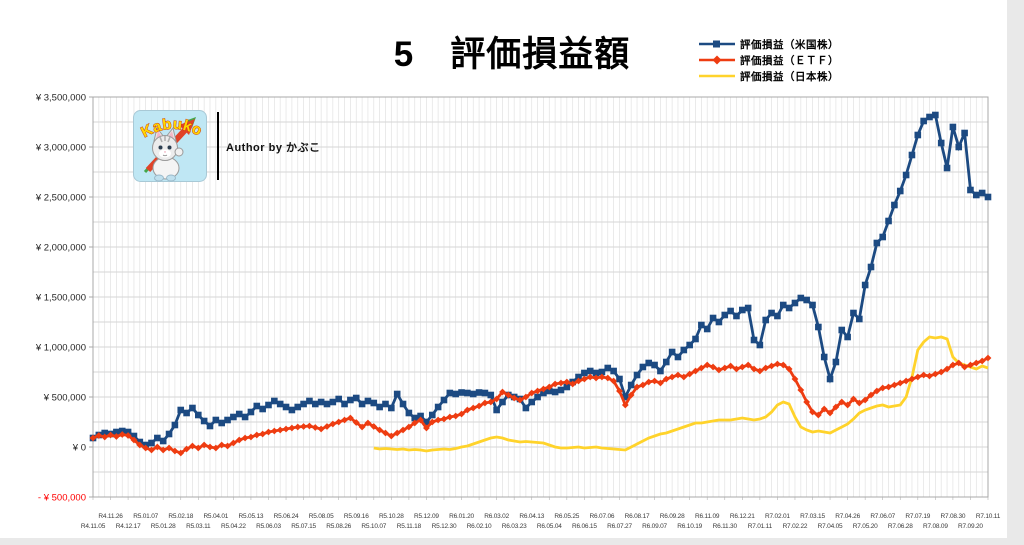 Image resolution: width=1024 pixels, height=545 pixels. I want to click on x-axis-tick-label: R6.04.13, so click(531, 516).